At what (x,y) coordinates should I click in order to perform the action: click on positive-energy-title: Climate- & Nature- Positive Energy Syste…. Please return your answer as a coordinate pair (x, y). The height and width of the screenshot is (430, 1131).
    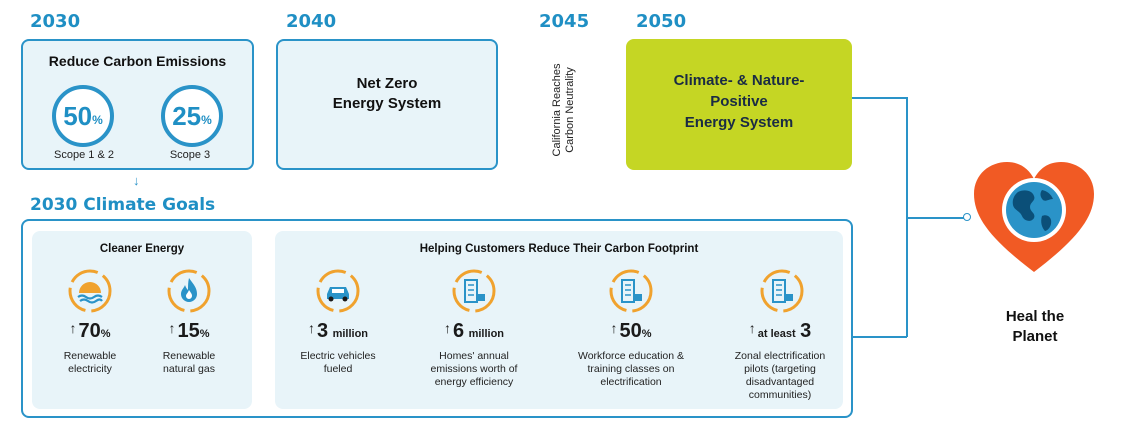
    Looking at the image, I should click on (739, 101).